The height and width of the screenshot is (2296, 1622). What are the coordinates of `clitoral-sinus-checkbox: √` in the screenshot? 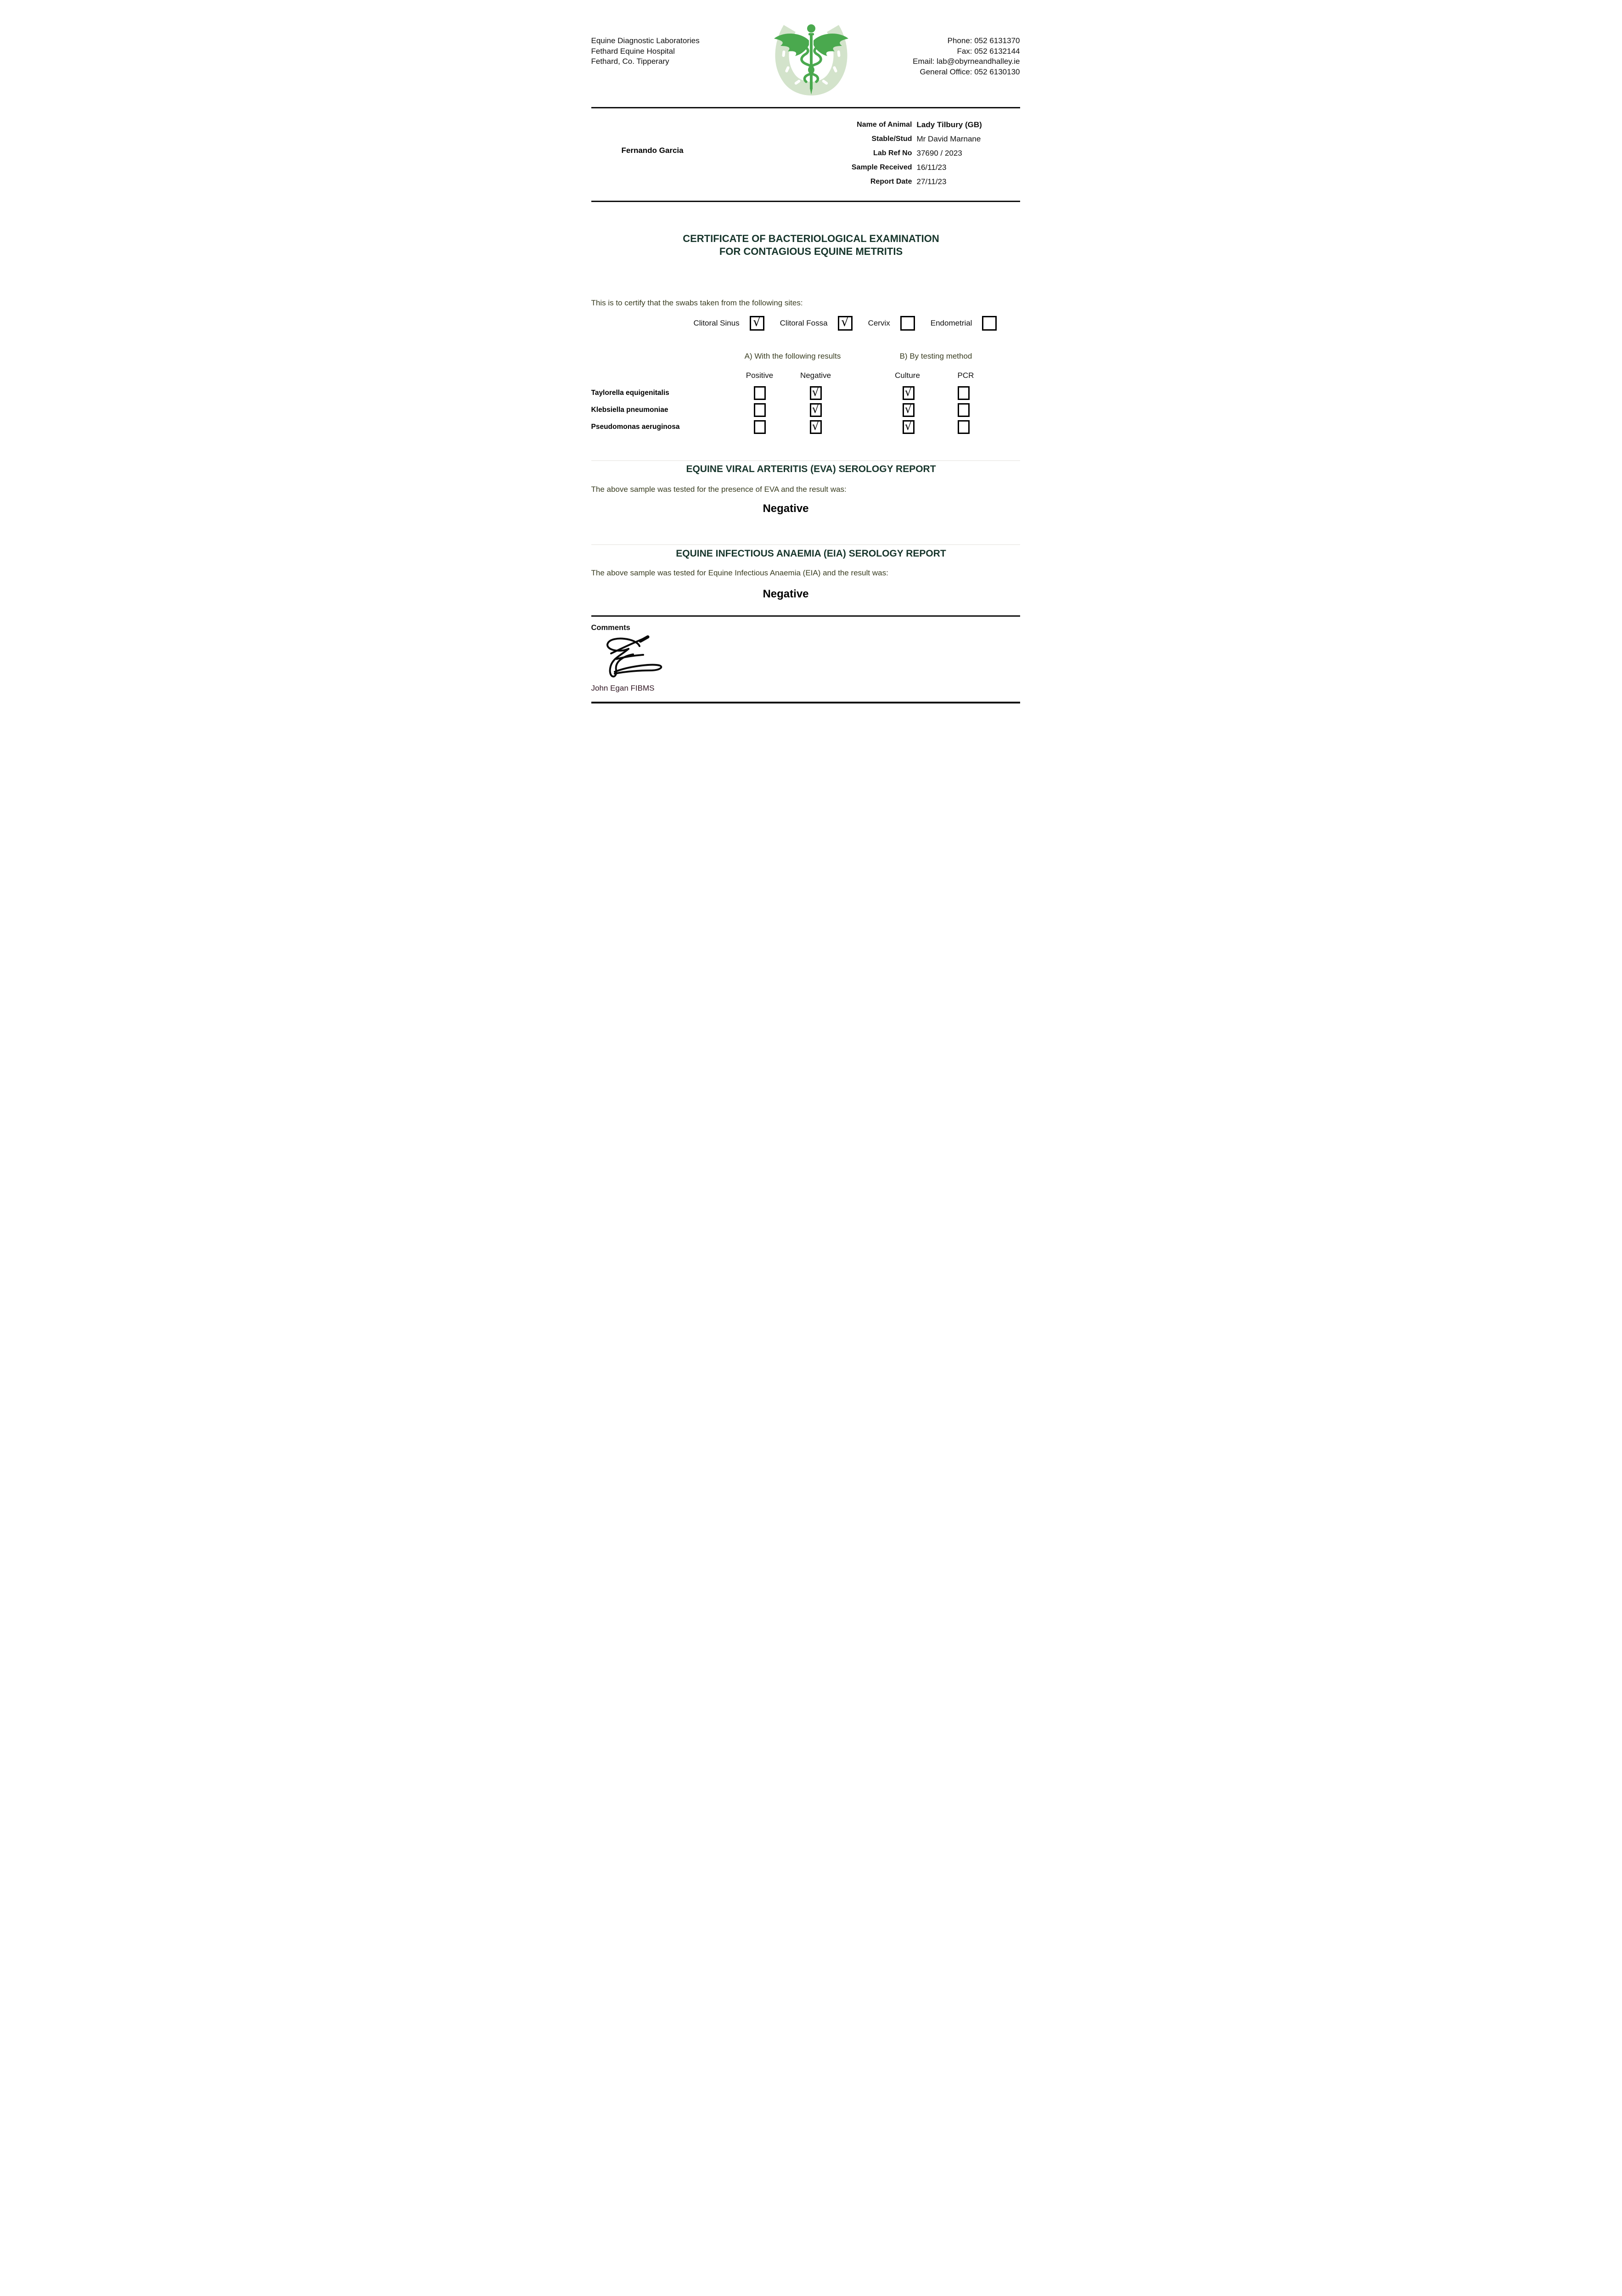 It's located at (757, 323).